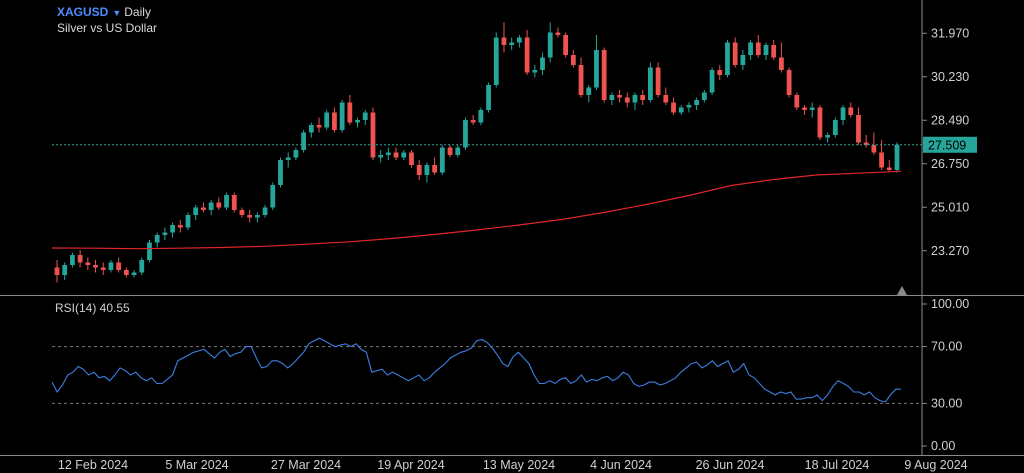  I want to click on x-tick-label-1: 5 Mar 2024, so click(196, 465).